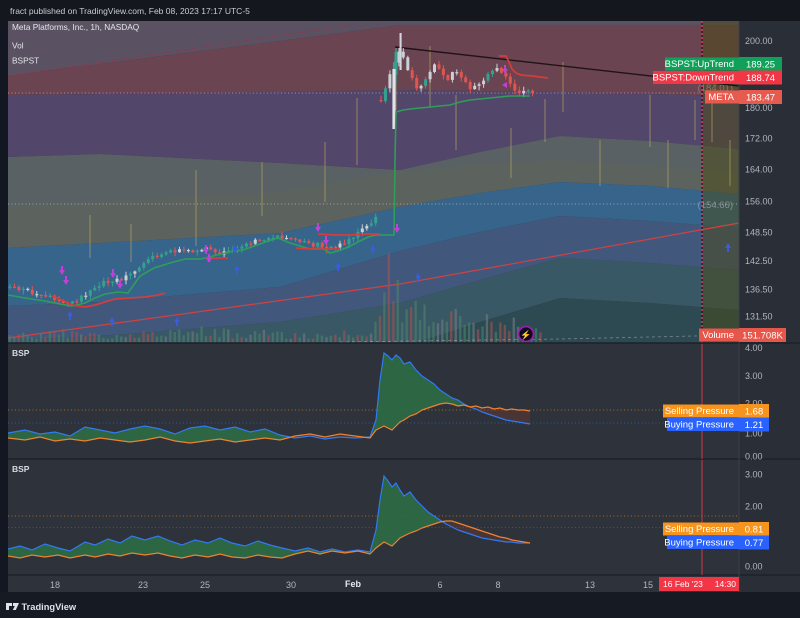 The image size is (800, 618). I want to click on svg-text: 6, so click(439, 585).